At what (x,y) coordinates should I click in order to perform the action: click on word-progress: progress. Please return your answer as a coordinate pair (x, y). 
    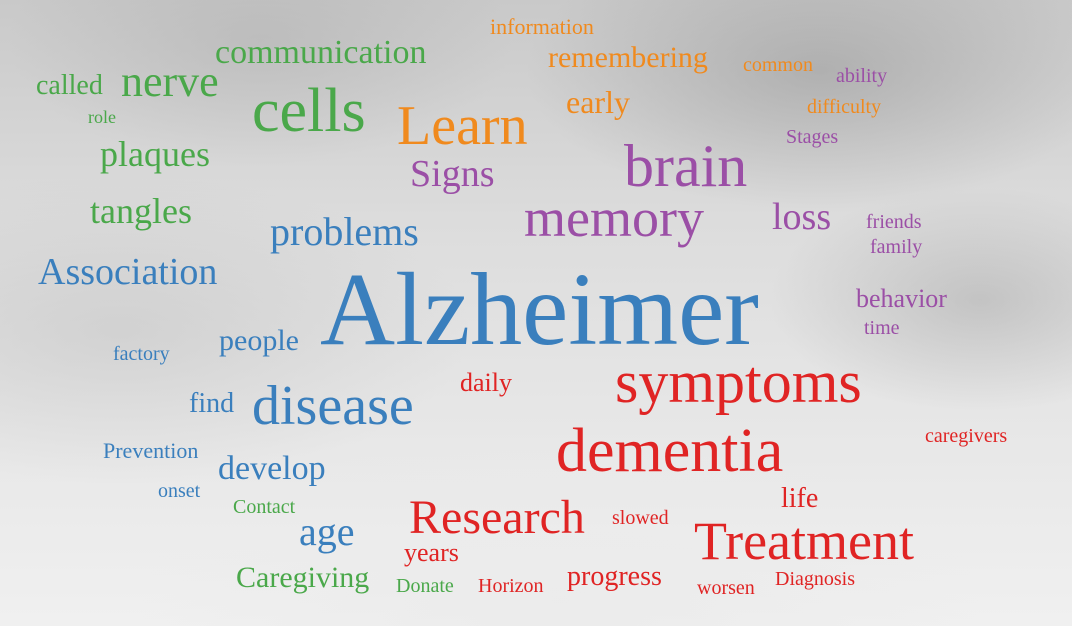
    Looking at the image, I should click on (614, 576).